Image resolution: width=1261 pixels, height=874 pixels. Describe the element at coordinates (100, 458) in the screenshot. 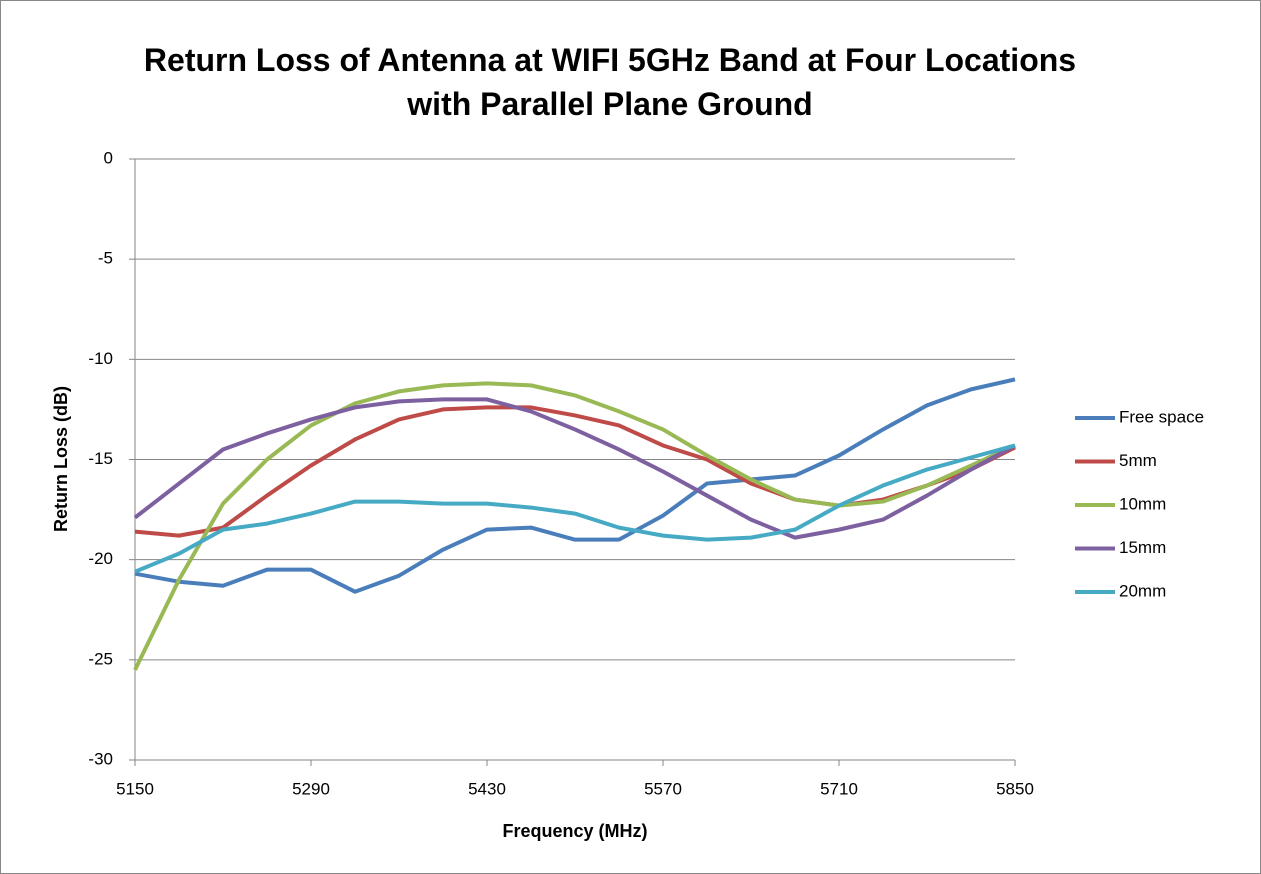

I see `y-tick-label: -15` at that location.